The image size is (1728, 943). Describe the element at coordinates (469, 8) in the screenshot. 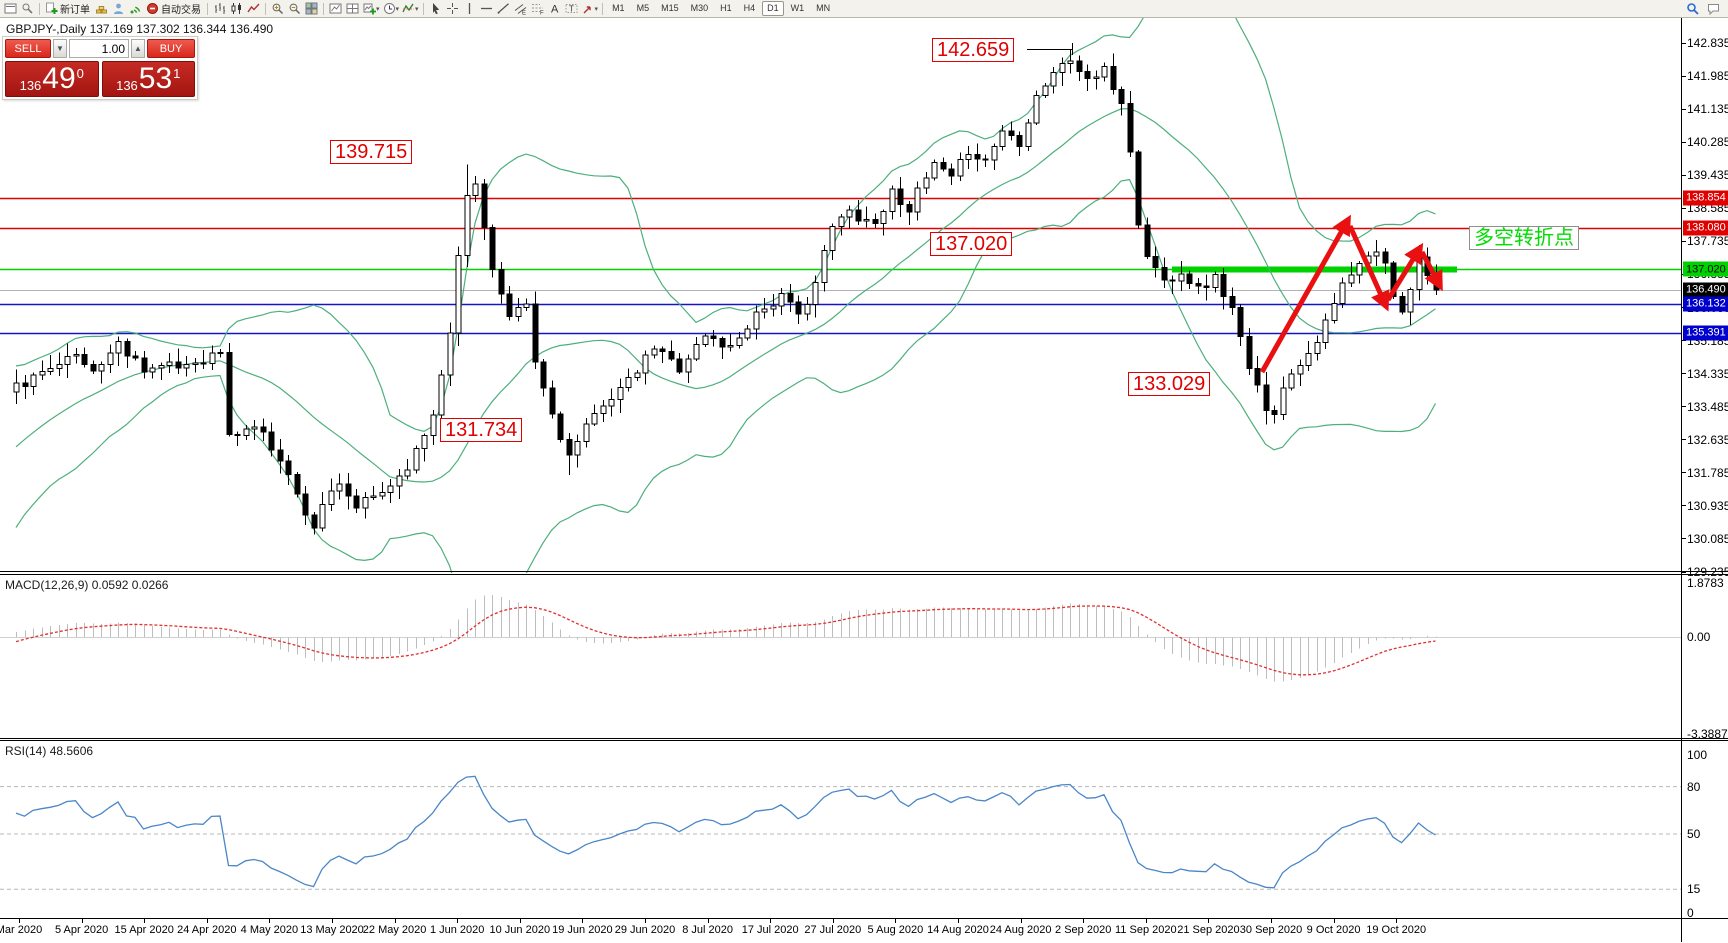

I see `vertical-line-icon` at that location.